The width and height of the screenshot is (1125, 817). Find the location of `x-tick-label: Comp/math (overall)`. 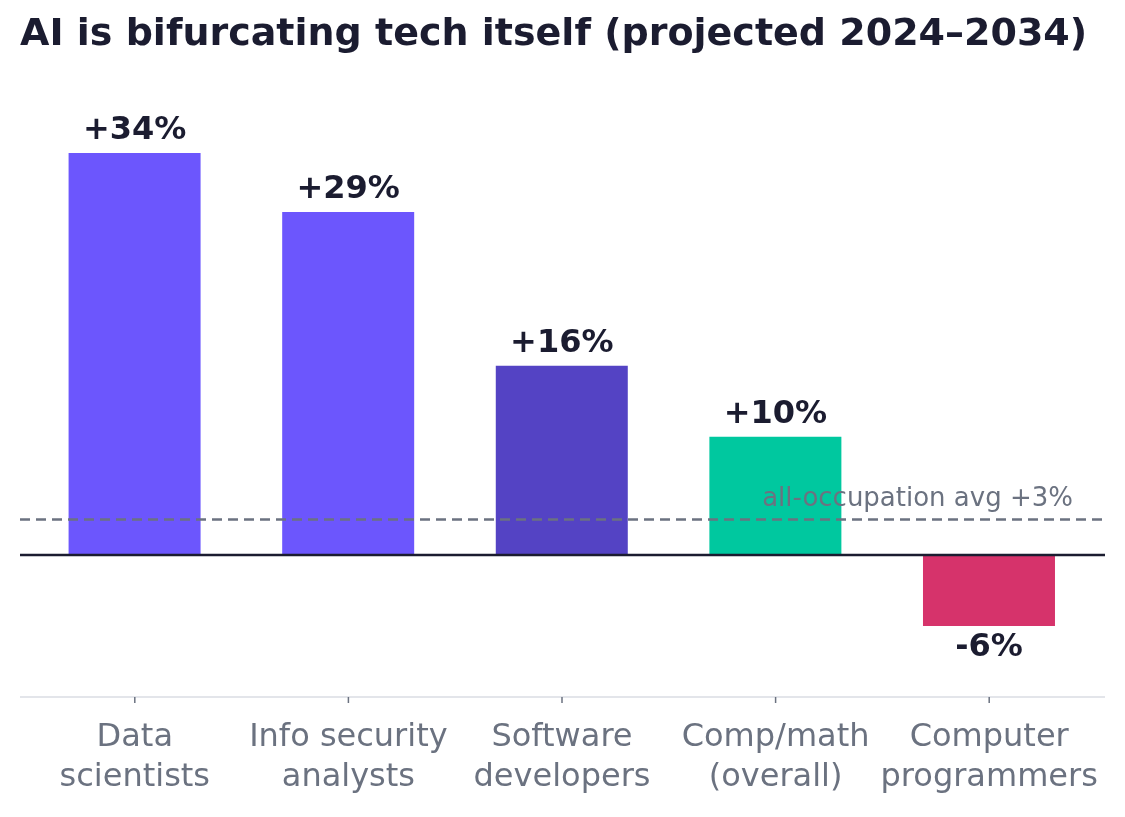

x-tick-label: Comp/math (overall) is located at coordinates (775, 755).